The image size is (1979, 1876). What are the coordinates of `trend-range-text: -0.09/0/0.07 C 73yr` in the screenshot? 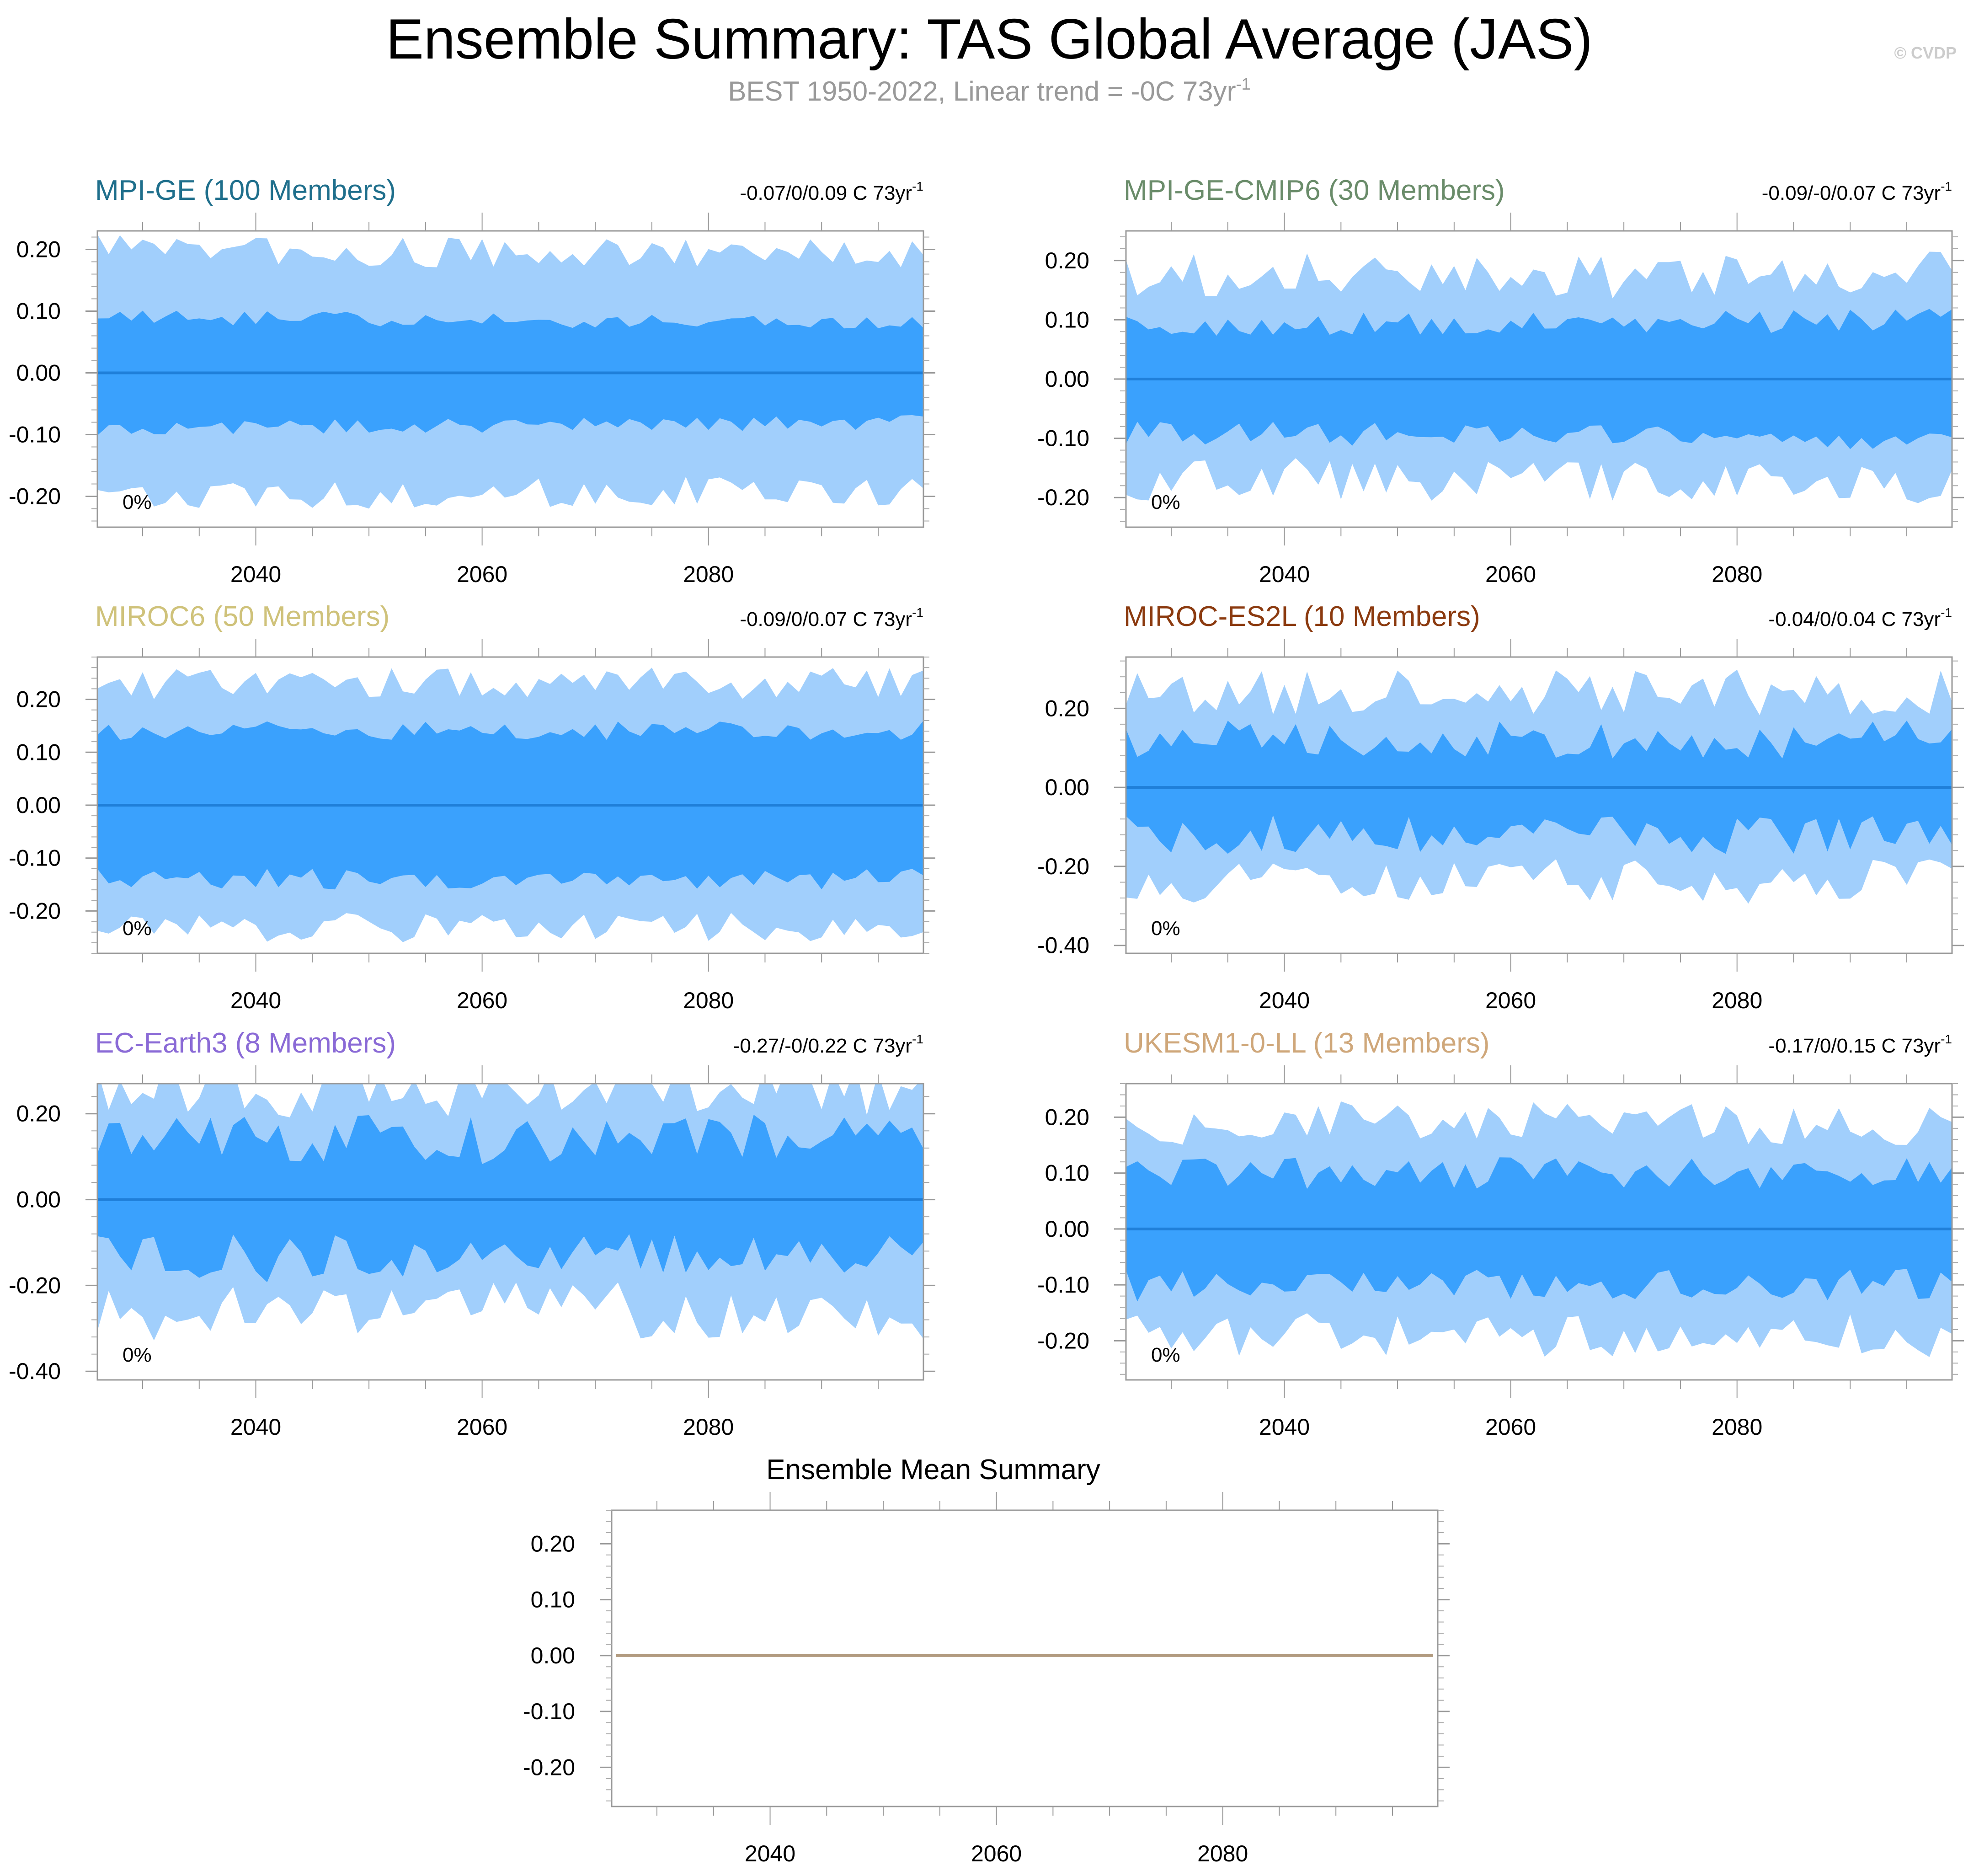 It's located at (826, 619).